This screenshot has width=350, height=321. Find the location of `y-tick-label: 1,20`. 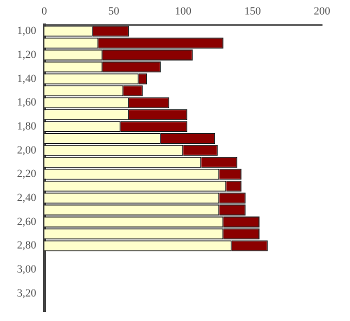

y-tick-label: 1,20 is located at coordinates (27, 54).